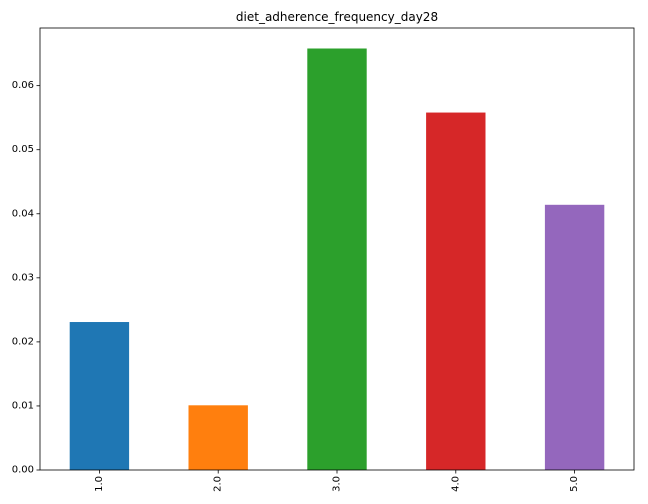 Image resolution: width=648 pixels, height=504 pixels. I want to click on bar-1.0, so click(99, 396).